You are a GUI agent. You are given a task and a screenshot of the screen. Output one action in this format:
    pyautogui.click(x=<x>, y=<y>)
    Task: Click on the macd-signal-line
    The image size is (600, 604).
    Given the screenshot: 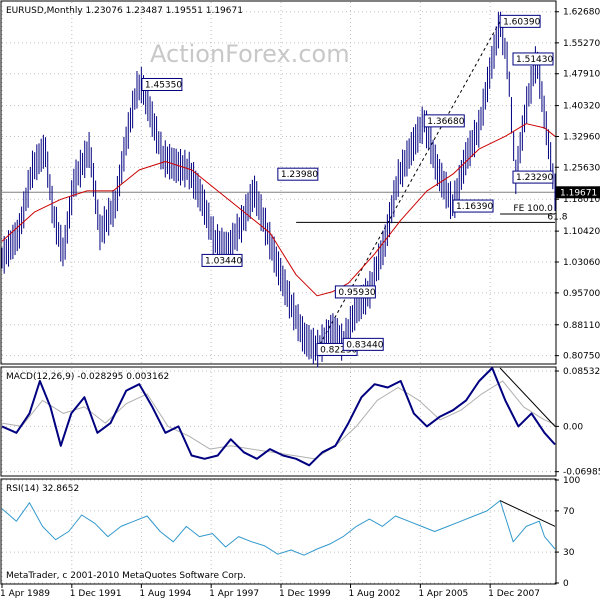 What is the action you would take?
    pyautogui.click(x=278, y=420)
    